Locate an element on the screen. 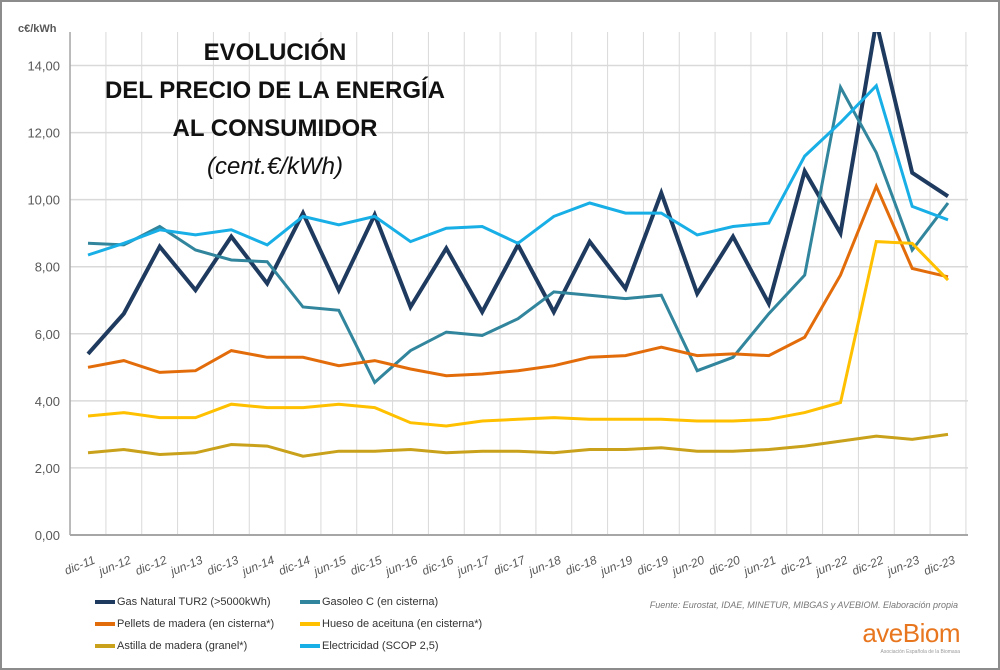  legend-item: Electricidad (SCOP 2,5) is located at coordinates (369, 646).